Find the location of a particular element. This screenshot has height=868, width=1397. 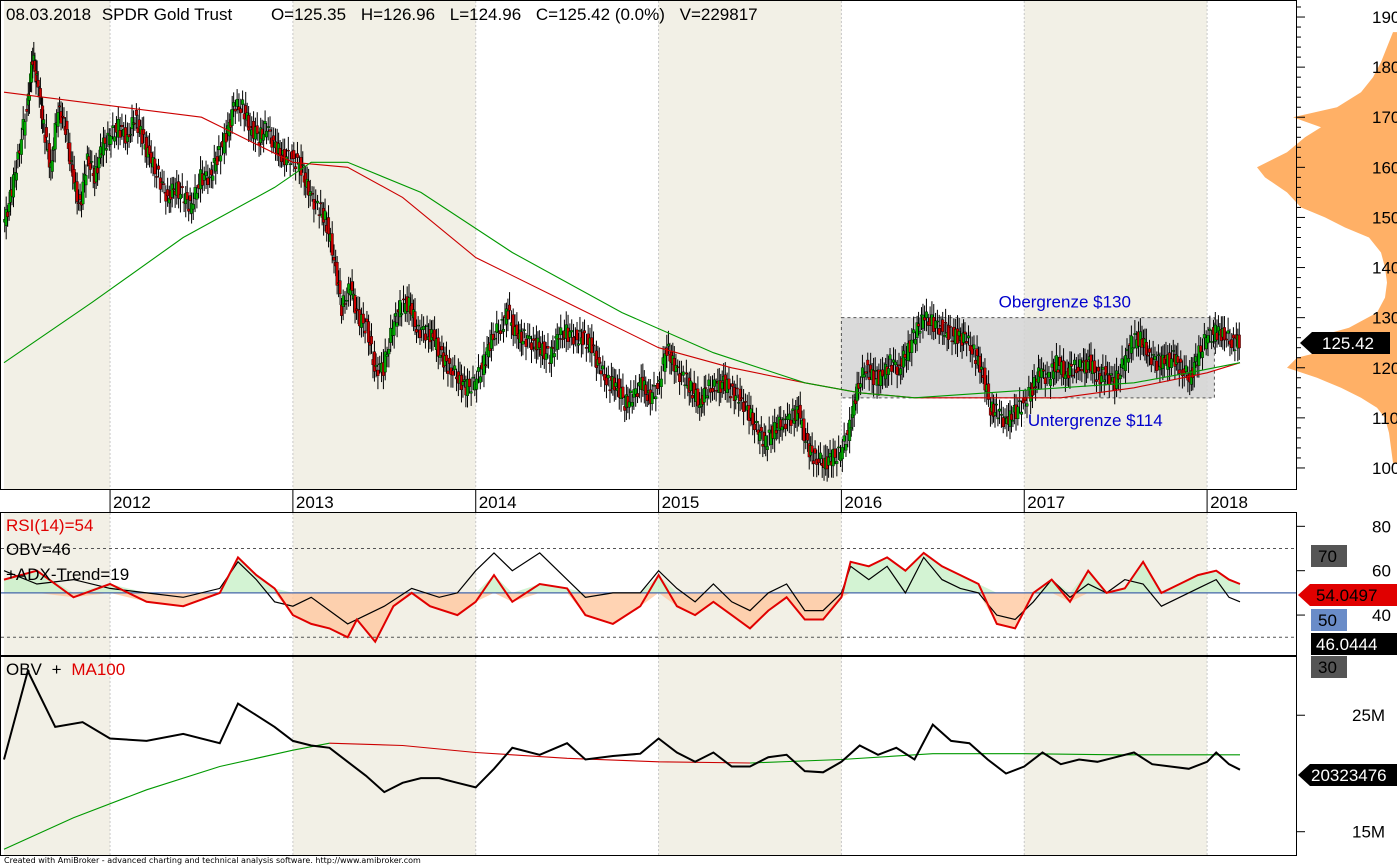

price-tick-label: 100 is located at coordinates (1384, 468).